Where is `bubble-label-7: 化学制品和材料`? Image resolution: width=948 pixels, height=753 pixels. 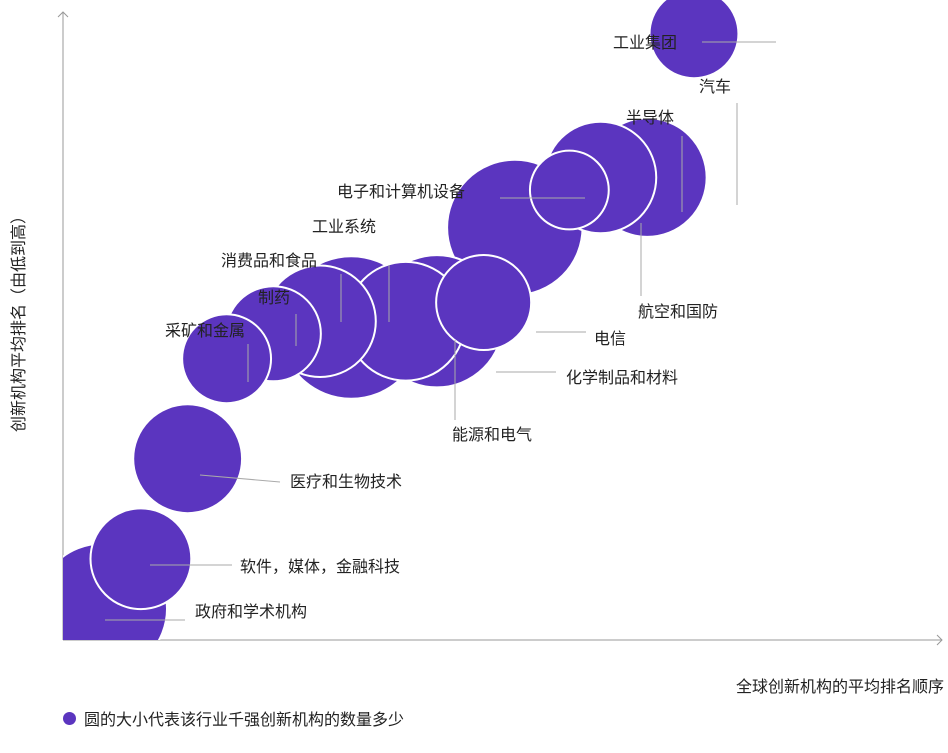 bubble-label-7: 化学制品和材料 is located at coordinates (622, 377).